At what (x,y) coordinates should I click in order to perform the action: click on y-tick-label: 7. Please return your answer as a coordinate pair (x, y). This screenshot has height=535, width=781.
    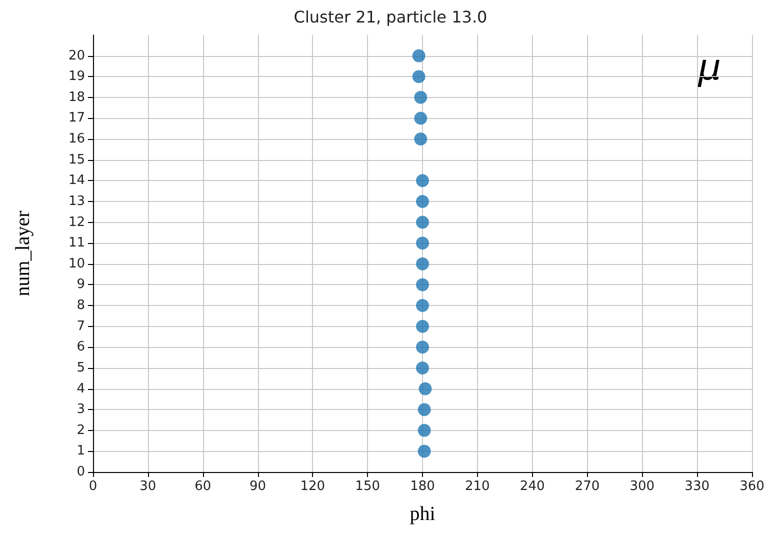
    Looking at the image, I should click on (80, 326).